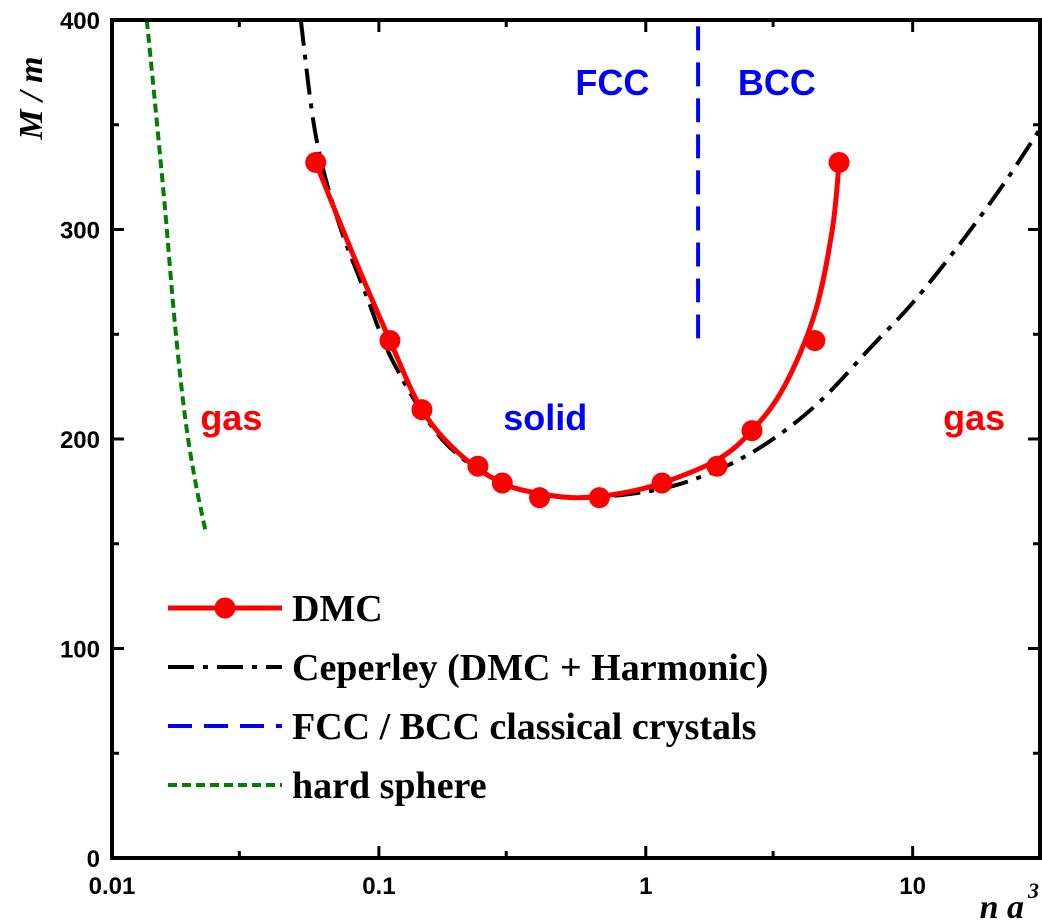 This screenshot has width=1042, height=923. Describe the element at coordinates (378, 886) in the screenshot. I see `x-tick-label: 0.1` at that location.